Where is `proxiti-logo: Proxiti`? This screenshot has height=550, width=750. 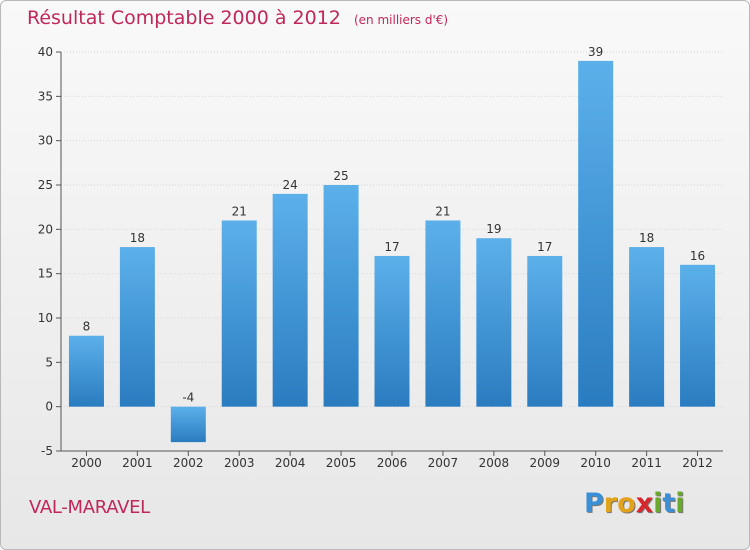
proxiti-logo: Proxiti is located at coordinates (634, 503).